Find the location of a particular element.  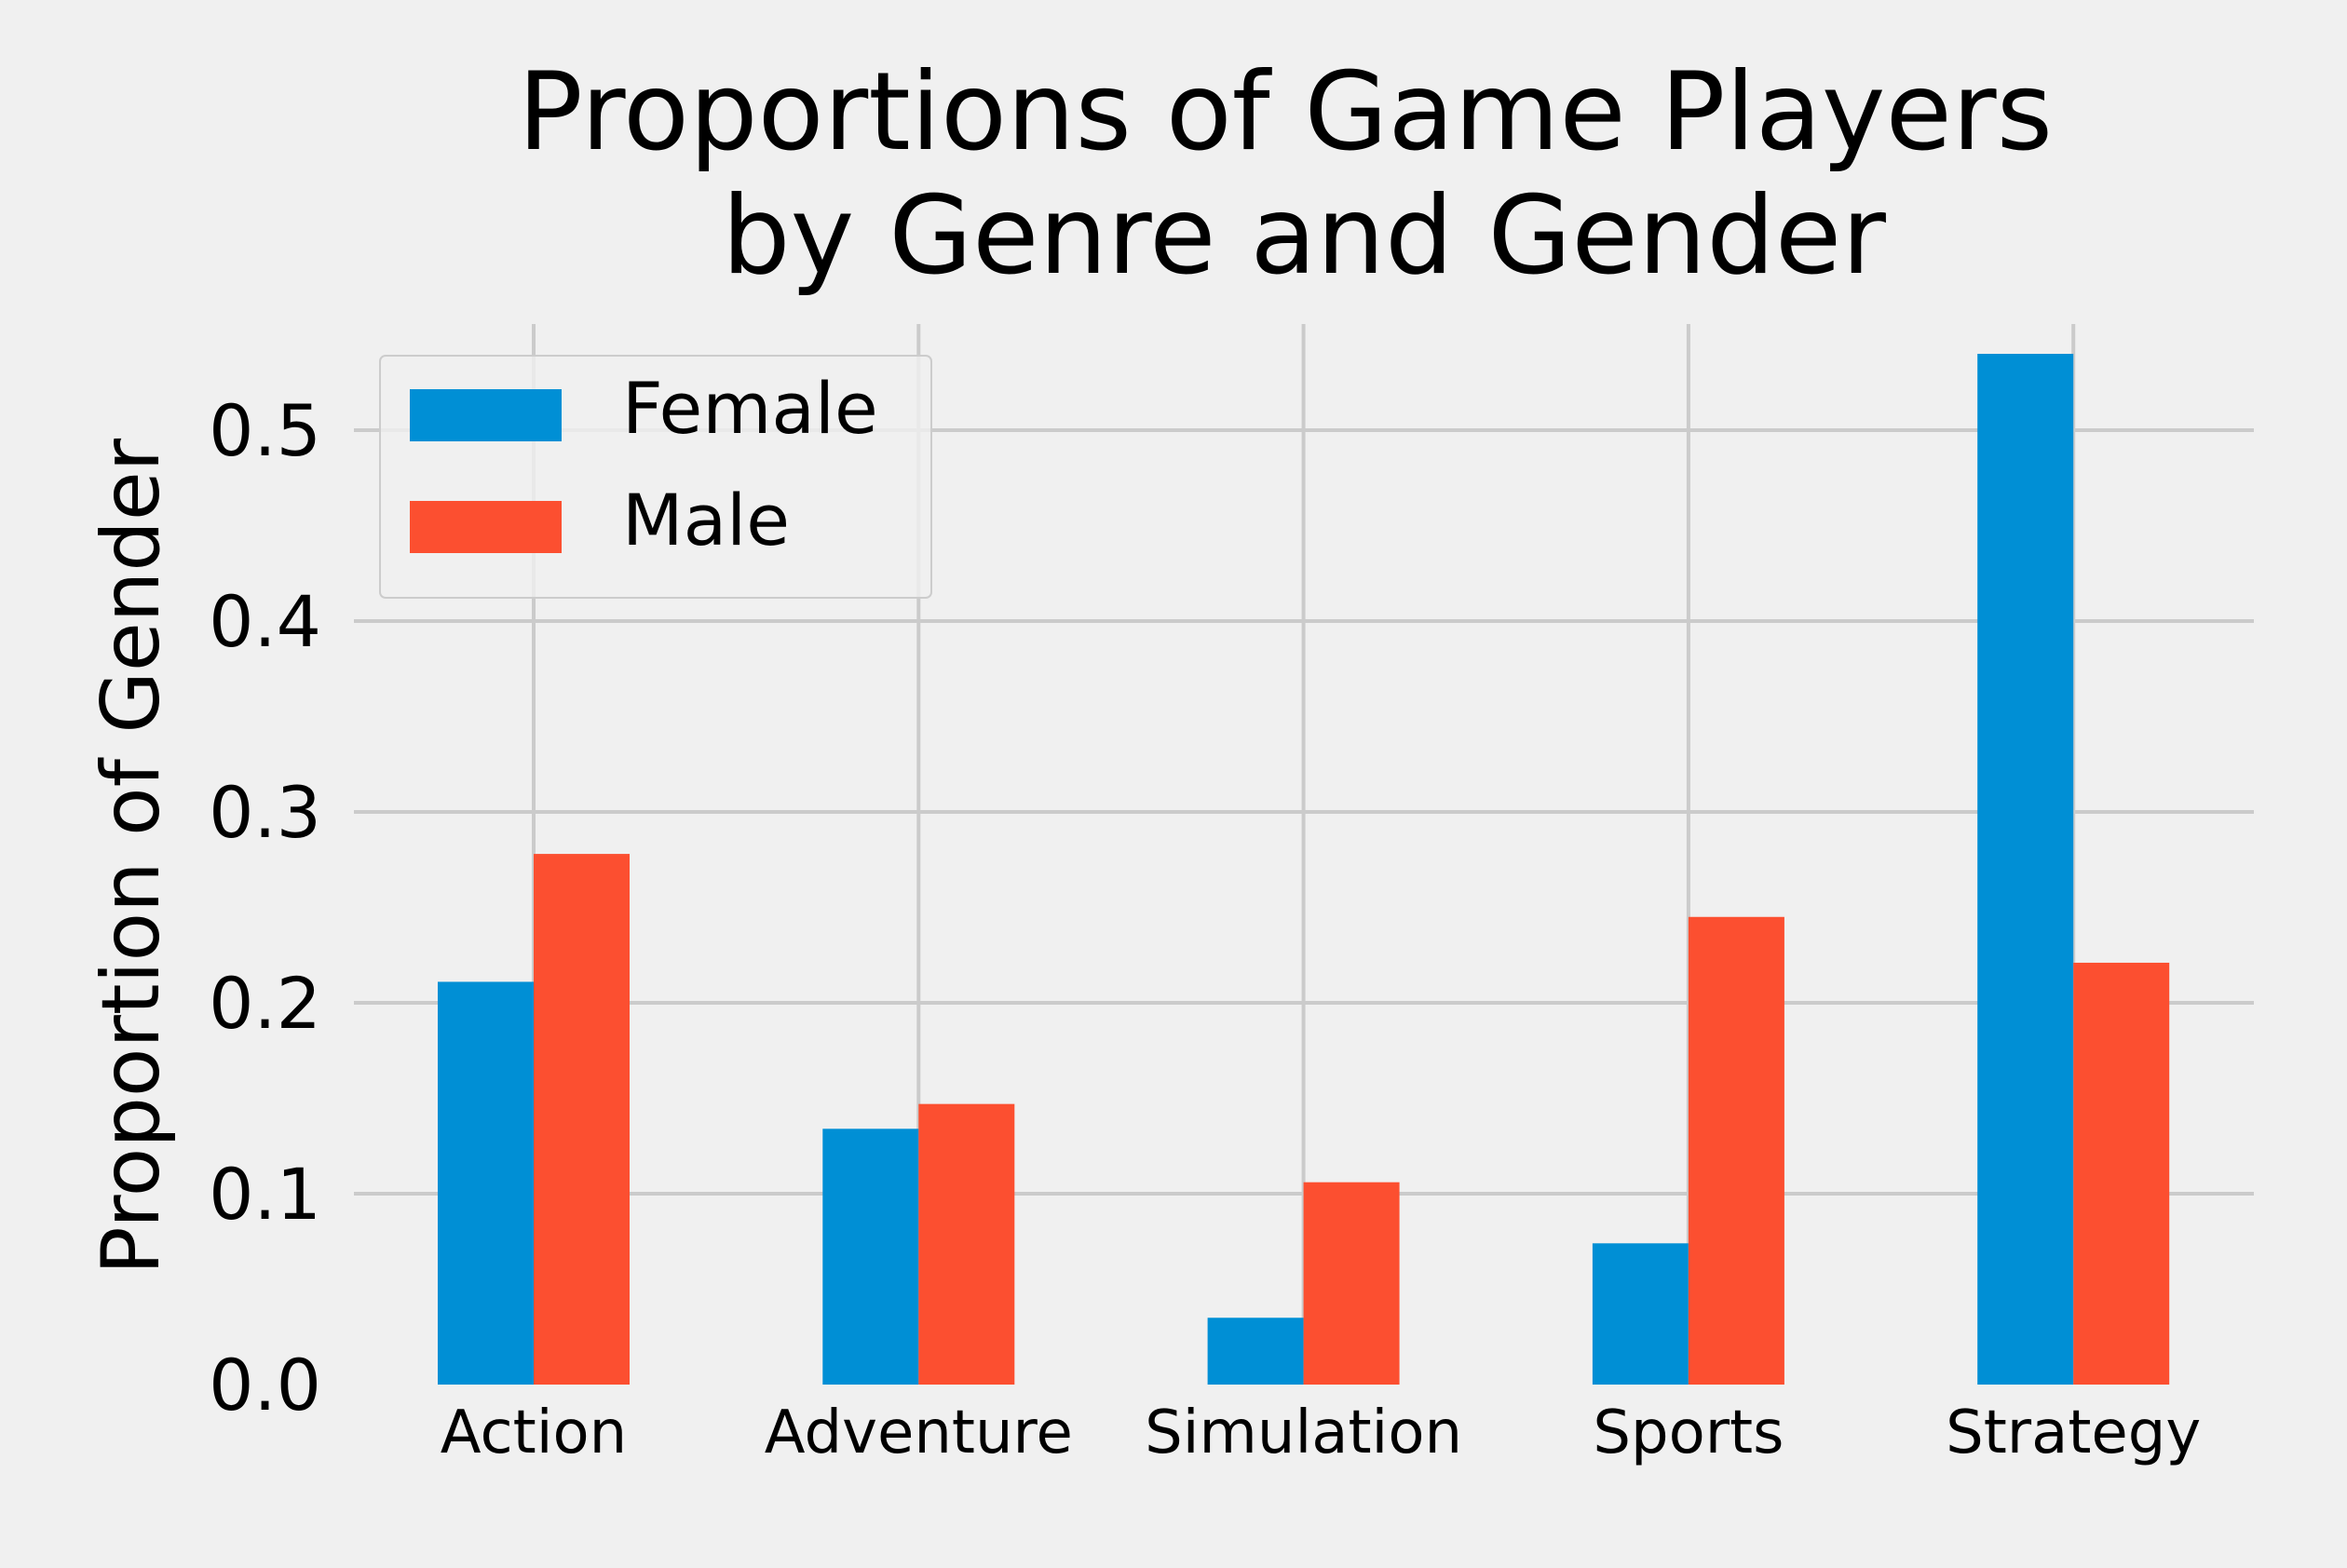

x-tick-labels: Action Adventure Simulation Sports Strategy is located at coordinates (1321, 1433).